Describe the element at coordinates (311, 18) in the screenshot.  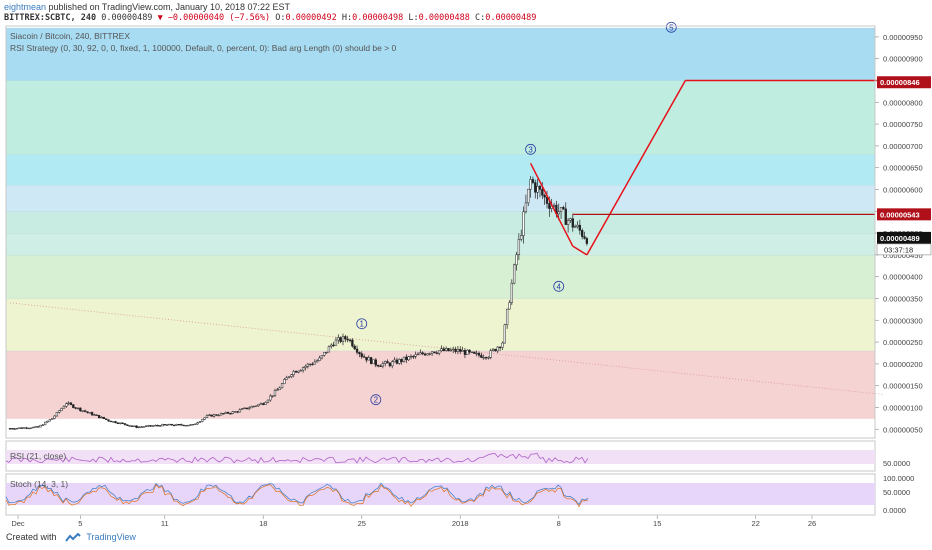
I see `open-value: 0.00000492` at that location.